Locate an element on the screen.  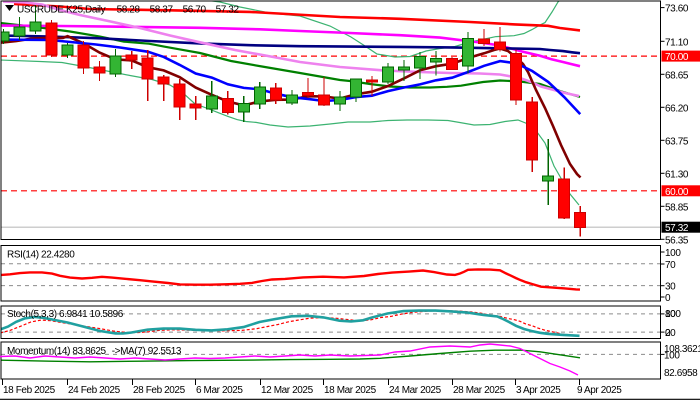
svg-text: 63.75 is located at coordinates (677, 141).